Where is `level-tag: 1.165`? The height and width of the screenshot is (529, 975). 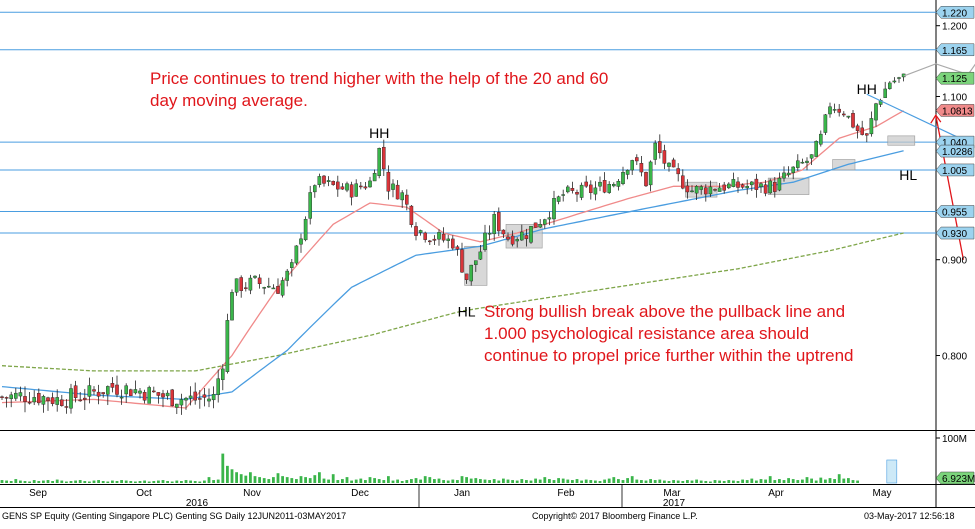
level-tag: 1.165 is located at coordinates (955, 50).